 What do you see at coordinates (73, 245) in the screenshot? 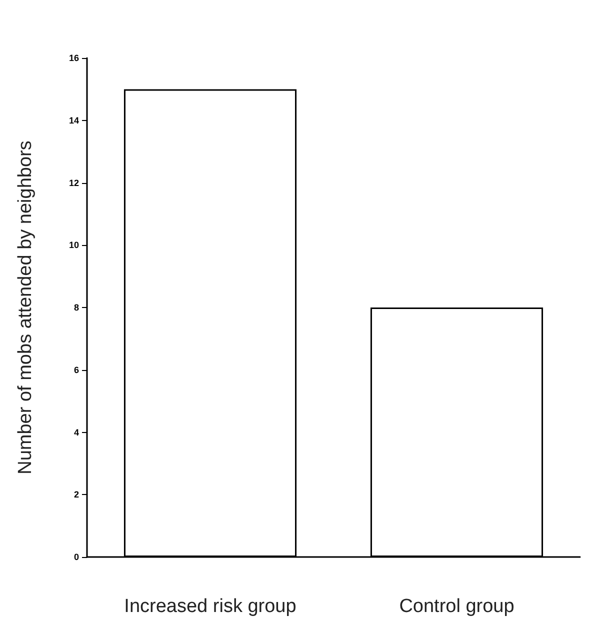
I see `y-tick-label: 10` at bounding box center [73, 245].